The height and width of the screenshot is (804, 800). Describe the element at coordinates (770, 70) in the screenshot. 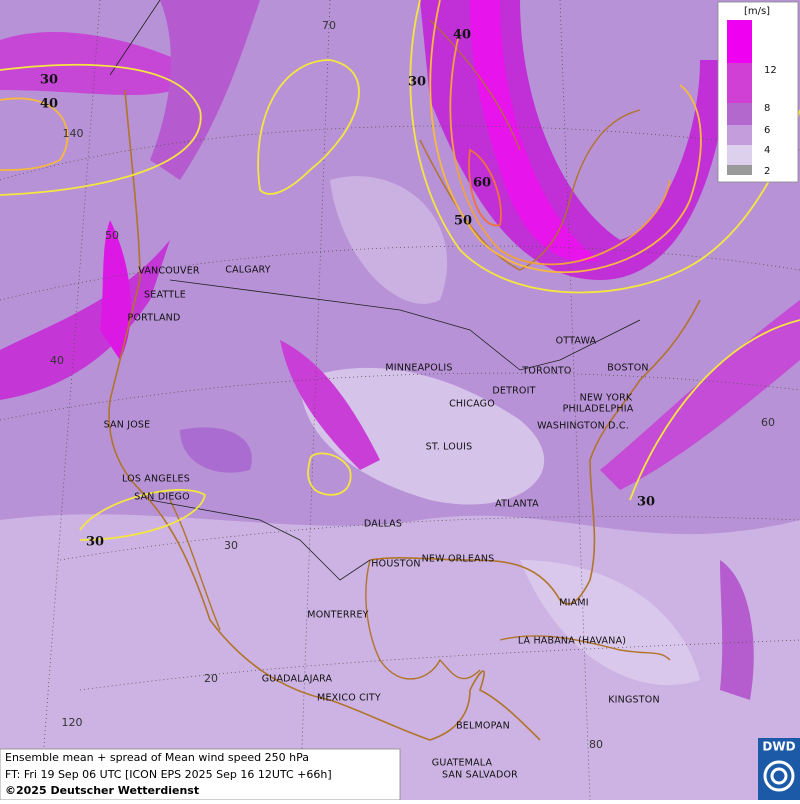

I see `legend-tick: 12` at that location.